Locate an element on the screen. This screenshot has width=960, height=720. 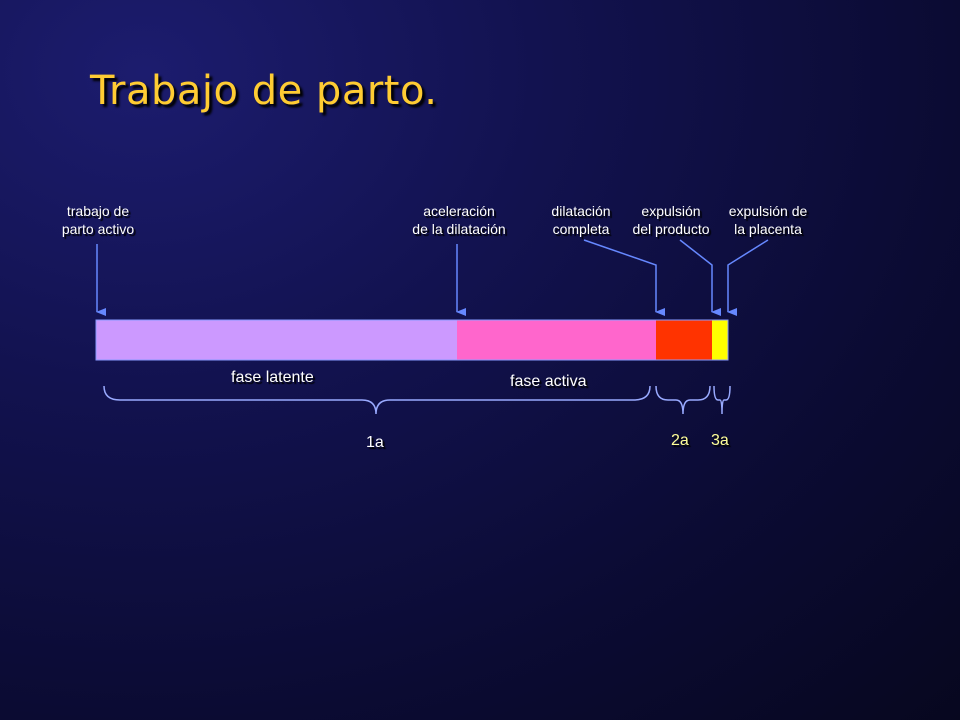
arrow-dilatacion-completa is located at coordinates (624, 277).